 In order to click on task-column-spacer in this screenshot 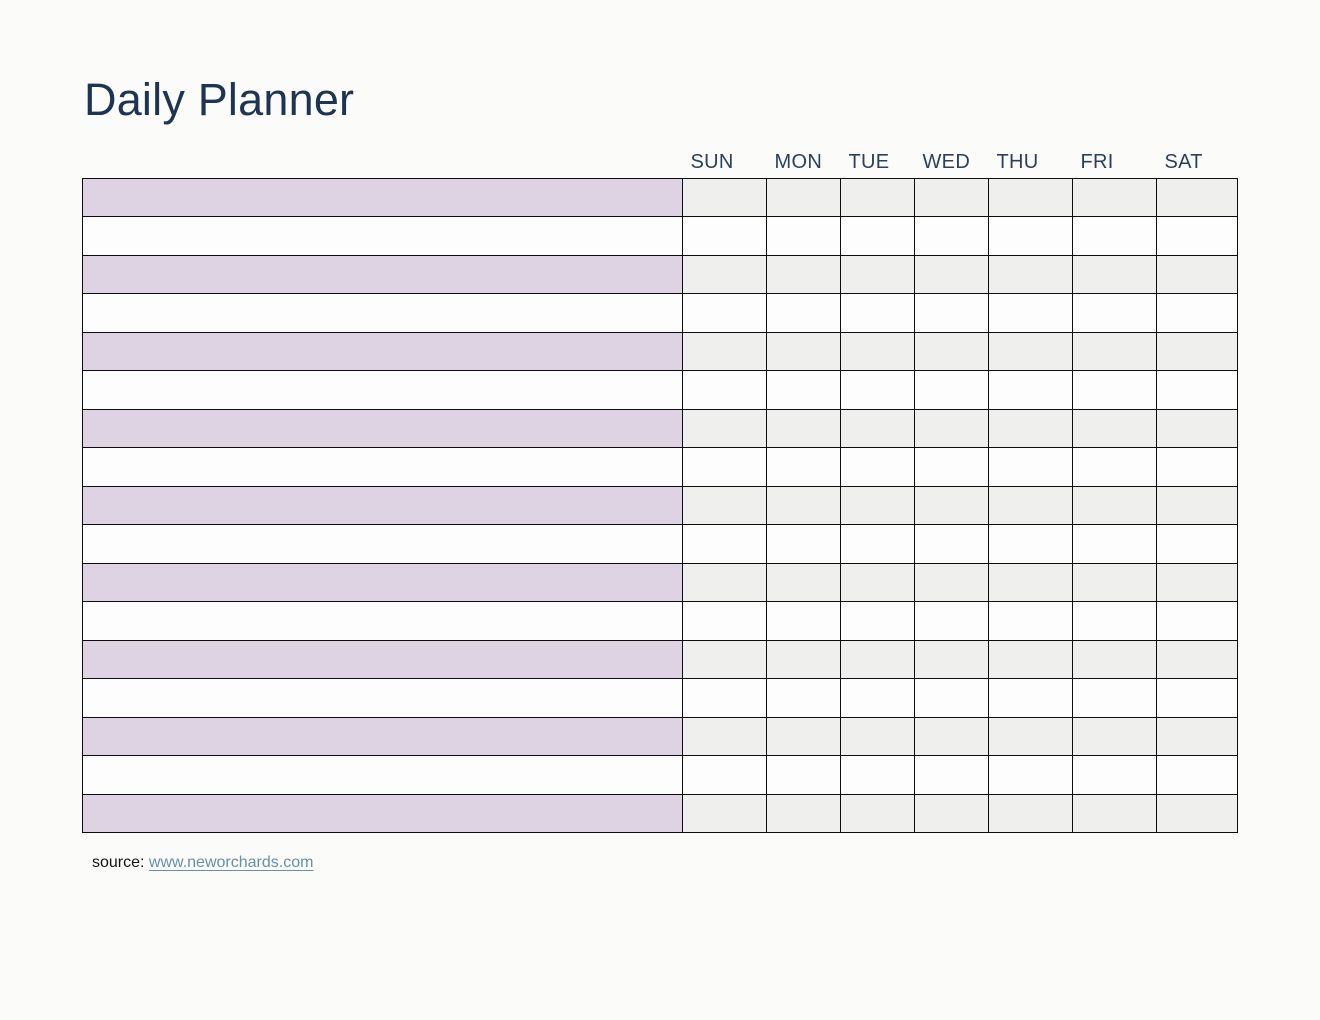, I will do `click(383, 162)`.